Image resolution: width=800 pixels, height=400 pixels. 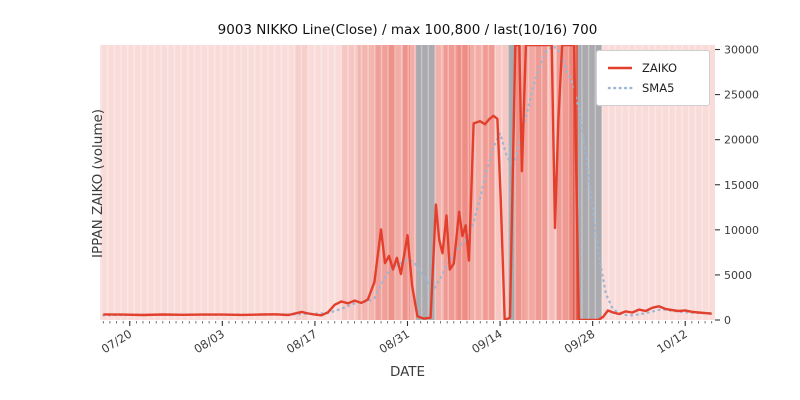 What do you see at coordinates (117, 341) in the screenshot?
I see `x-tick-label: 07/20` at bounding box center [117, 341].